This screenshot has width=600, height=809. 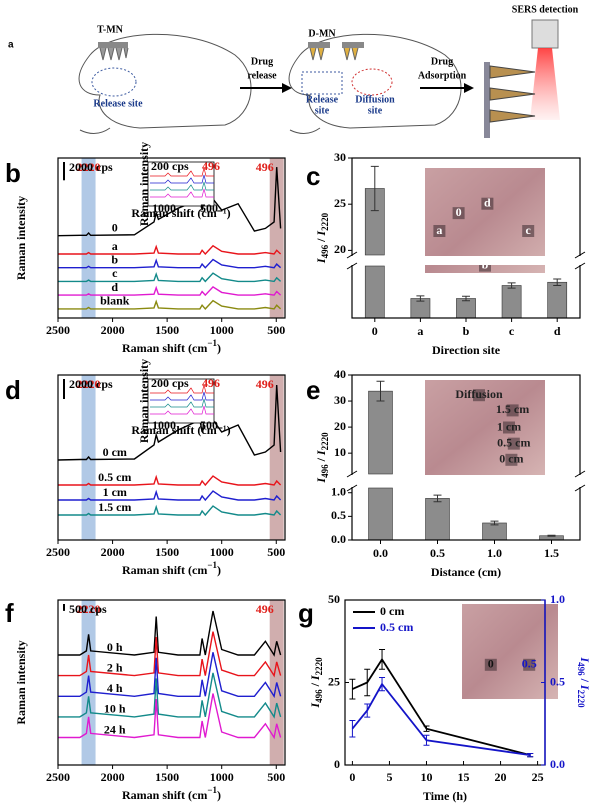 I want to click on legend-label: 0.5 cm, so click(x=396, y=627).